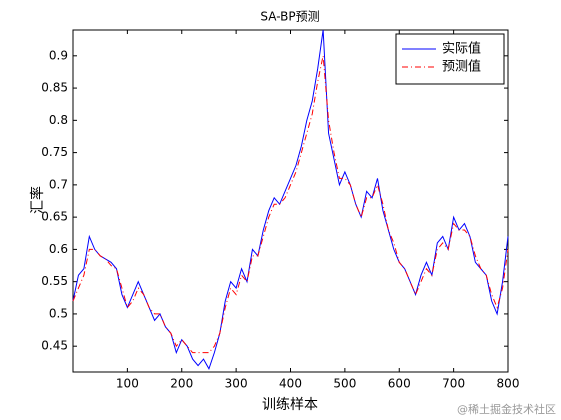 The width and height of the screenshot is (561, 420). I want to click on legend-box, so click(450, 59).